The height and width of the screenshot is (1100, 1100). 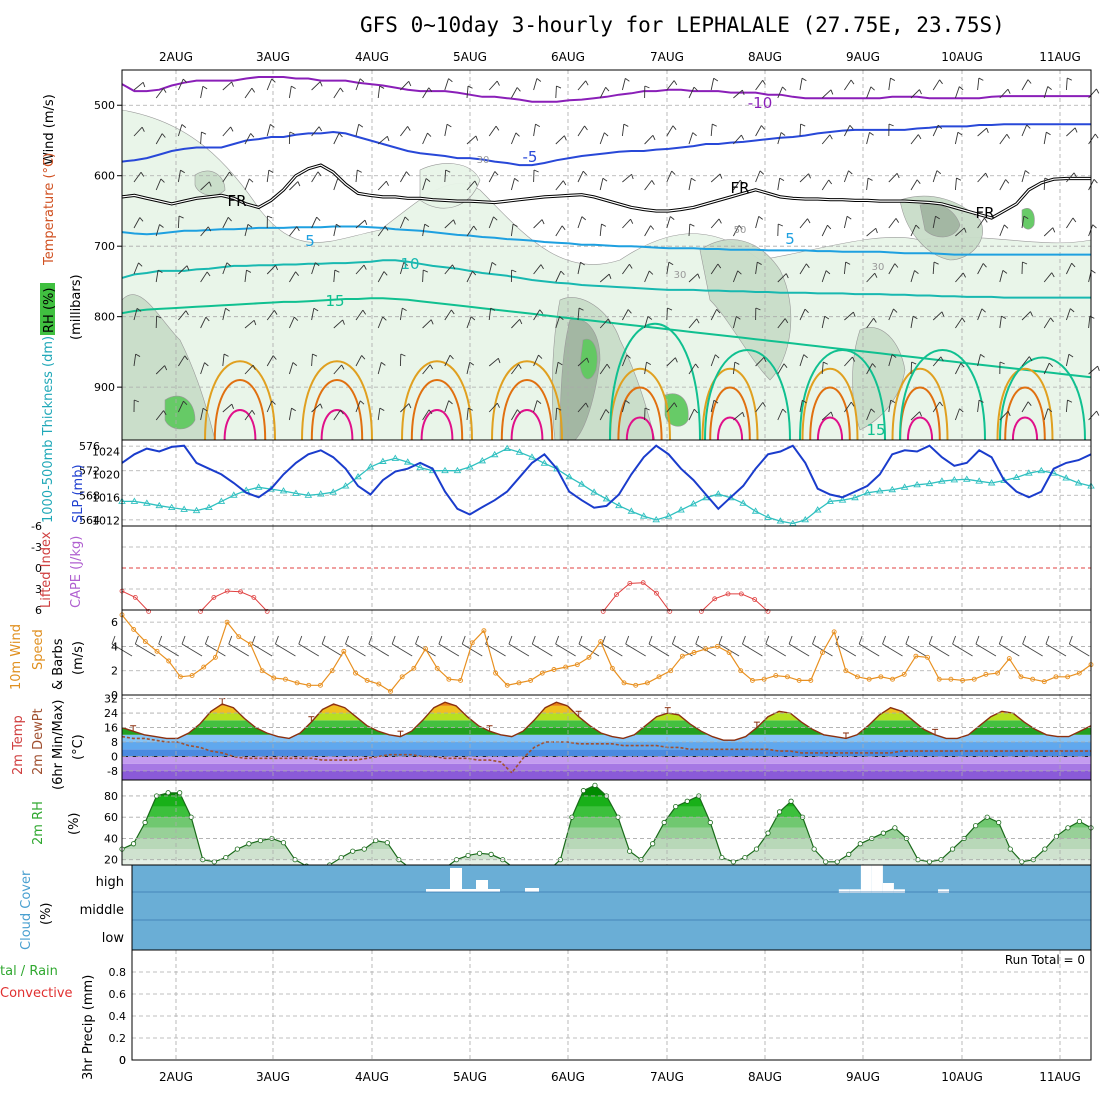 What do you see at coordinates (89, 520) in the screenshot?
I see `thickness-tick-label: 564` at bounding box center [89, 520].